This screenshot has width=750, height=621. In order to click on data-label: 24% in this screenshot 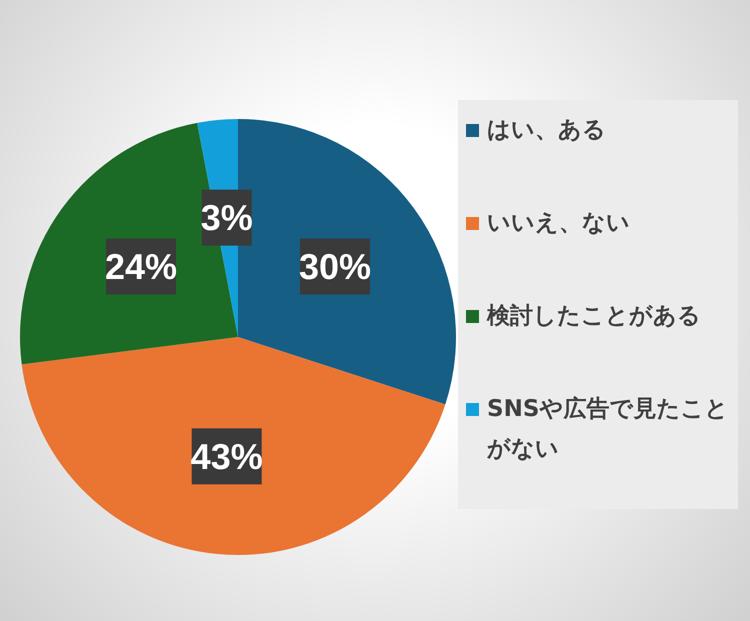, I will do `click(141, 267)`.